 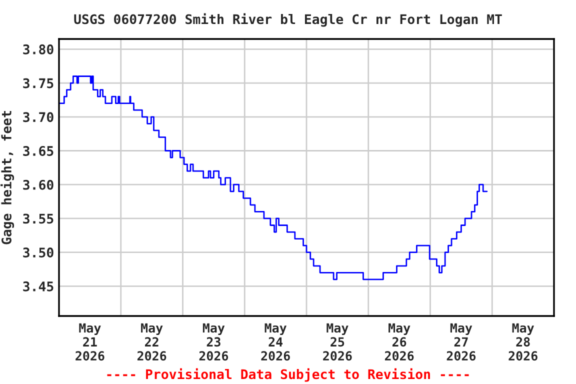 I want to click on y-tick-label: 3.65, so click(x=38, y=151).